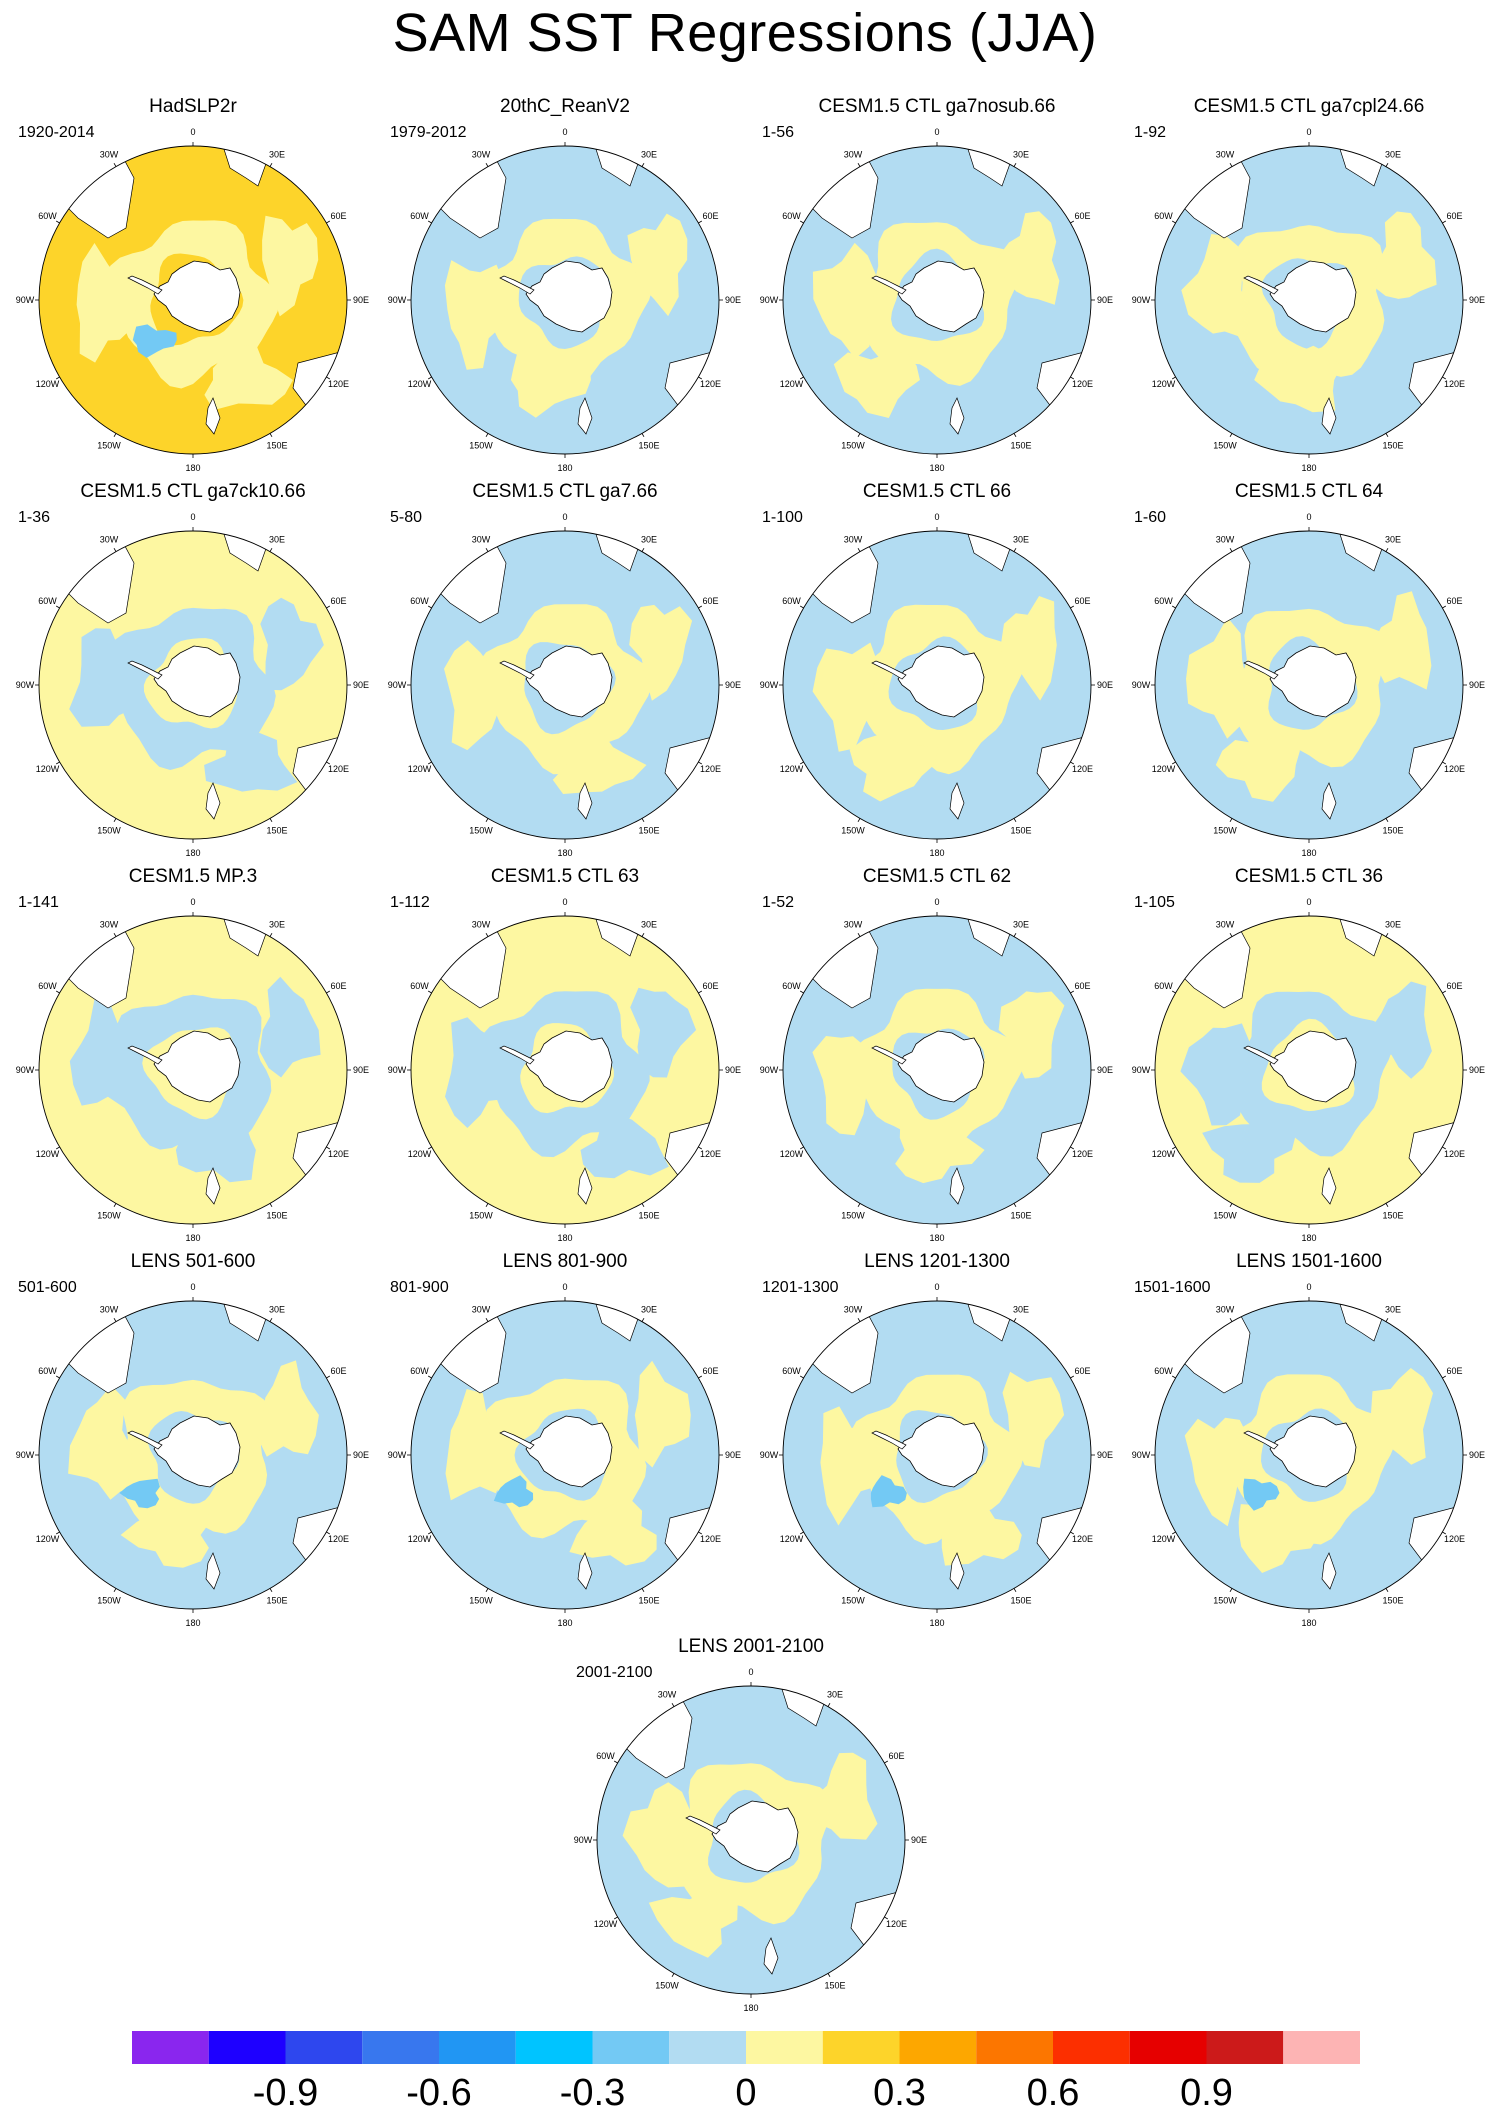  What do you see at coordinates (338, 384) in the screenshot?
I see `lon-label: 120E` at bounding box center [338, 384].